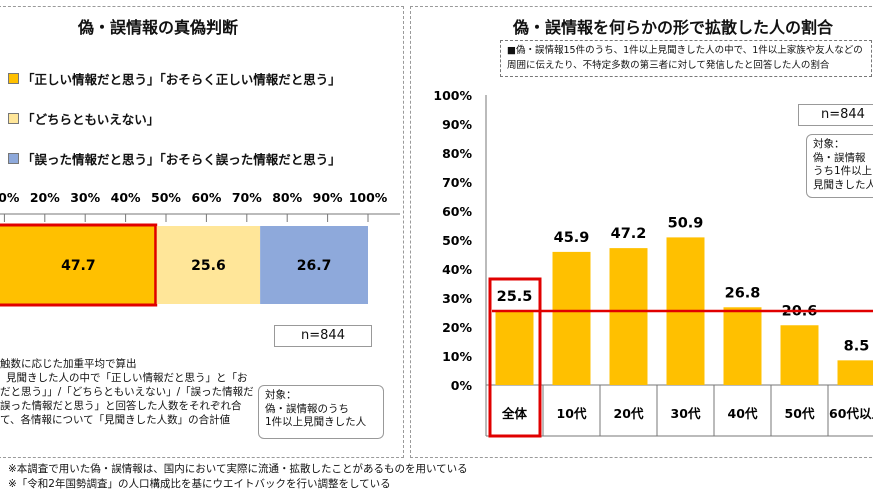 This screenshot has height=491, width=873. Describe the element at coordinates (572, 413) in the screenshot. I see `category-label: 10代` at that location.